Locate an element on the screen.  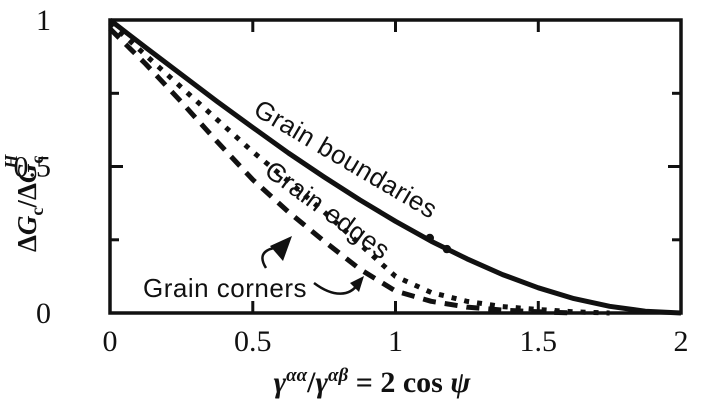
label-grain-corners: Grain corners is located at coordinates (225, 288).